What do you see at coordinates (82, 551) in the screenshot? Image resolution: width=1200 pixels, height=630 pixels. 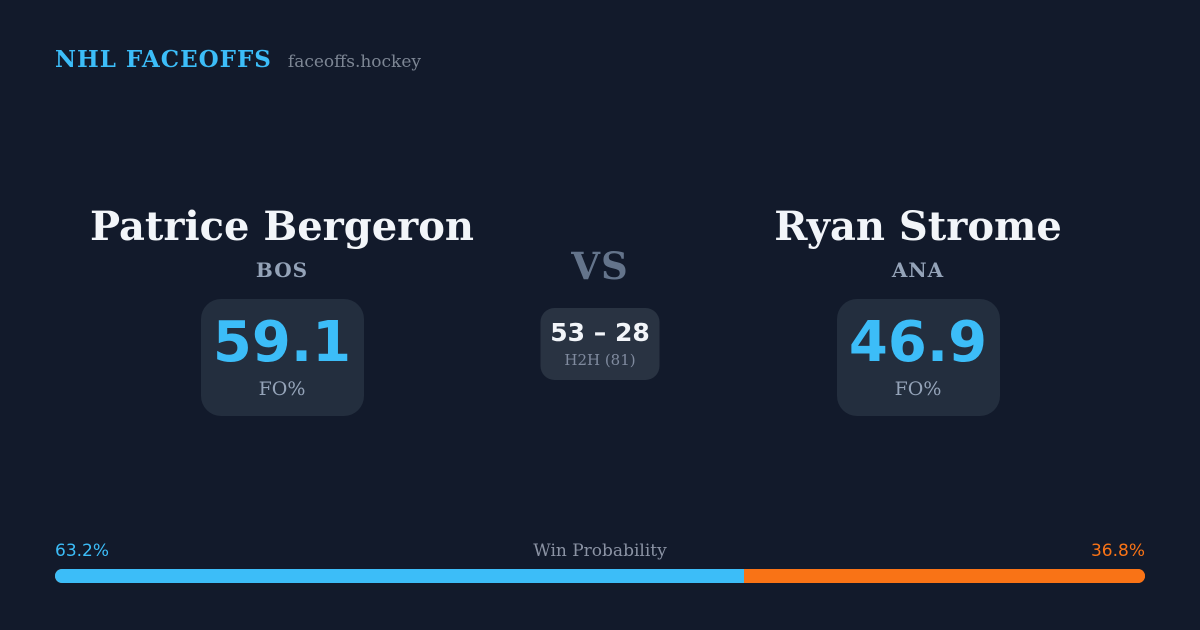 I see `win-probability-left-pct: 63.2%` at bounding box center [82, 551].